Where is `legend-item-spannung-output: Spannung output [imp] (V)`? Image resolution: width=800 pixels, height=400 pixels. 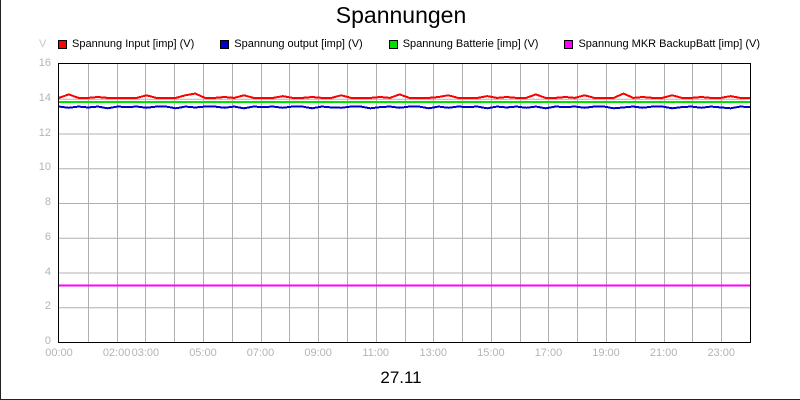
legend-item-spannung-output: Spannung output [imp] (V) is located at coordinates (291, 43).